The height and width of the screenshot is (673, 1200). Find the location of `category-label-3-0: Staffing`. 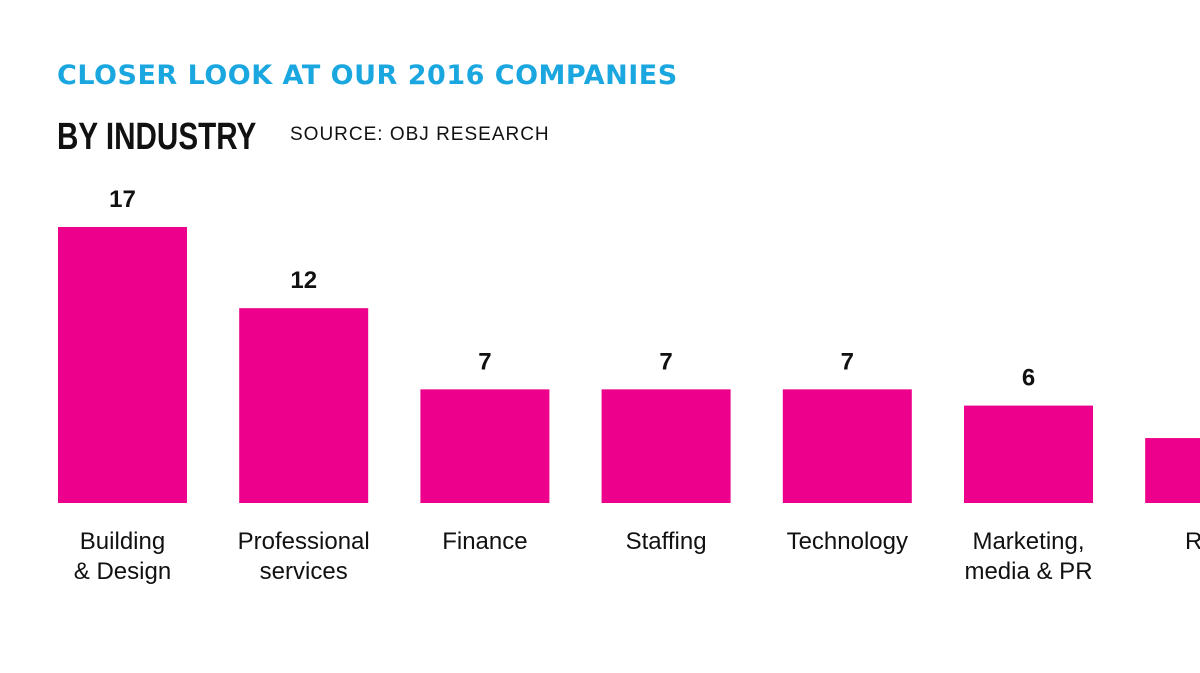

category-label-3-0: Staffing is located at coordinates (666, 541).